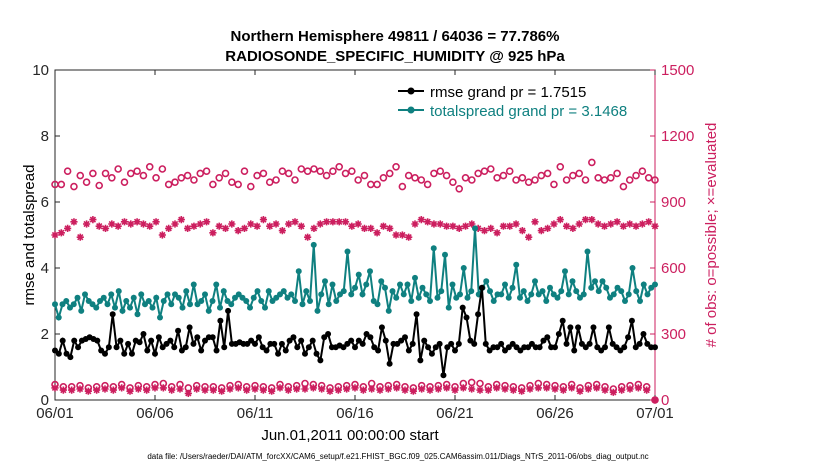  What do you see at coordinates (45, 400) in the screenshot?
I see `y-left-tick-label: 0` at bounding box center [45, 400].